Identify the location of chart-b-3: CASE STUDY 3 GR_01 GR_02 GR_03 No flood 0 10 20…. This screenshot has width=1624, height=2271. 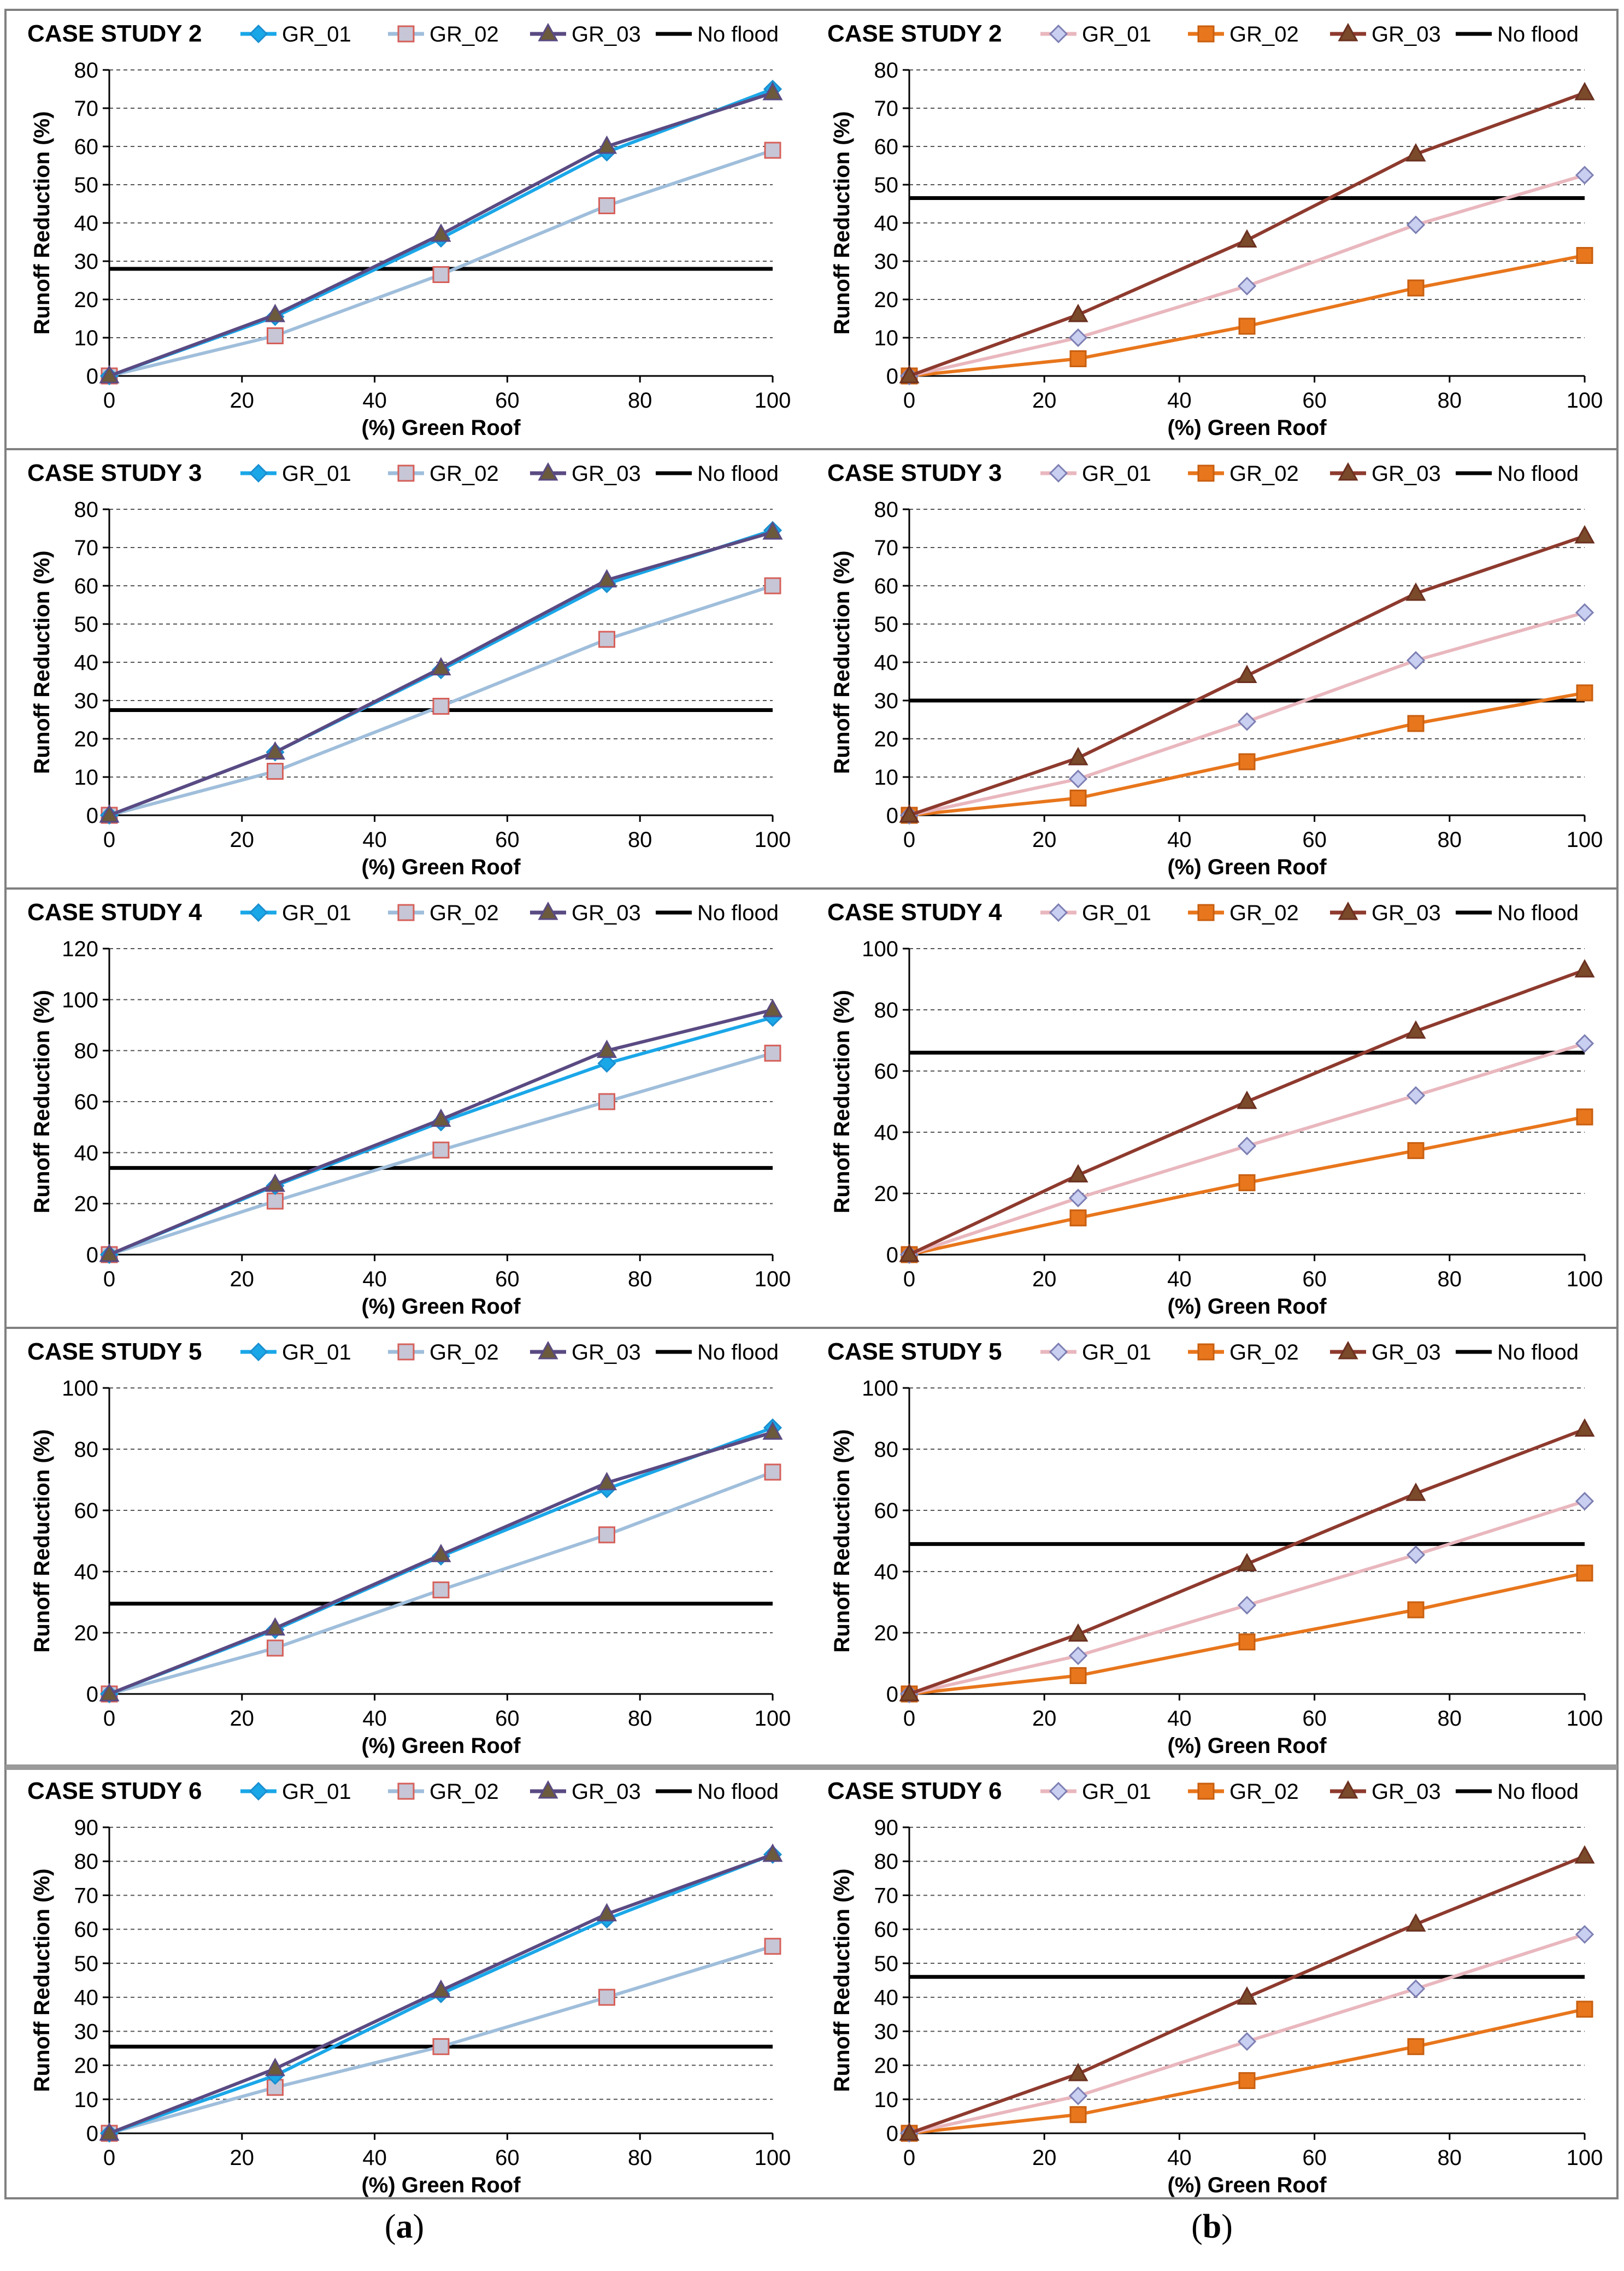
(1215, 670).